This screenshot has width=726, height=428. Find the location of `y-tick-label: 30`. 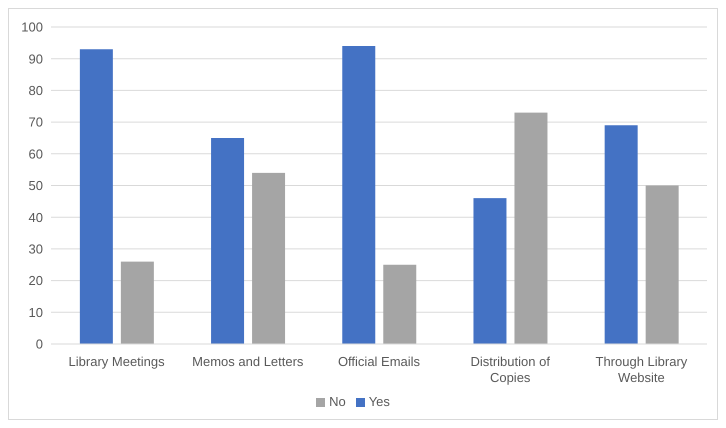

y-tick-label: 30 is located at coordinates (35, 249).